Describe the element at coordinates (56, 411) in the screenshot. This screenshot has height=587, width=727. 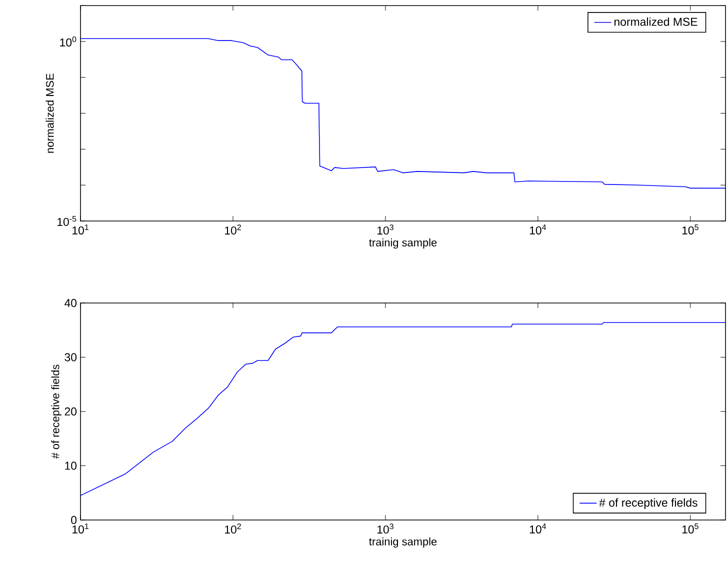
I see `y-axis-title: # of receptive fields` at that location.